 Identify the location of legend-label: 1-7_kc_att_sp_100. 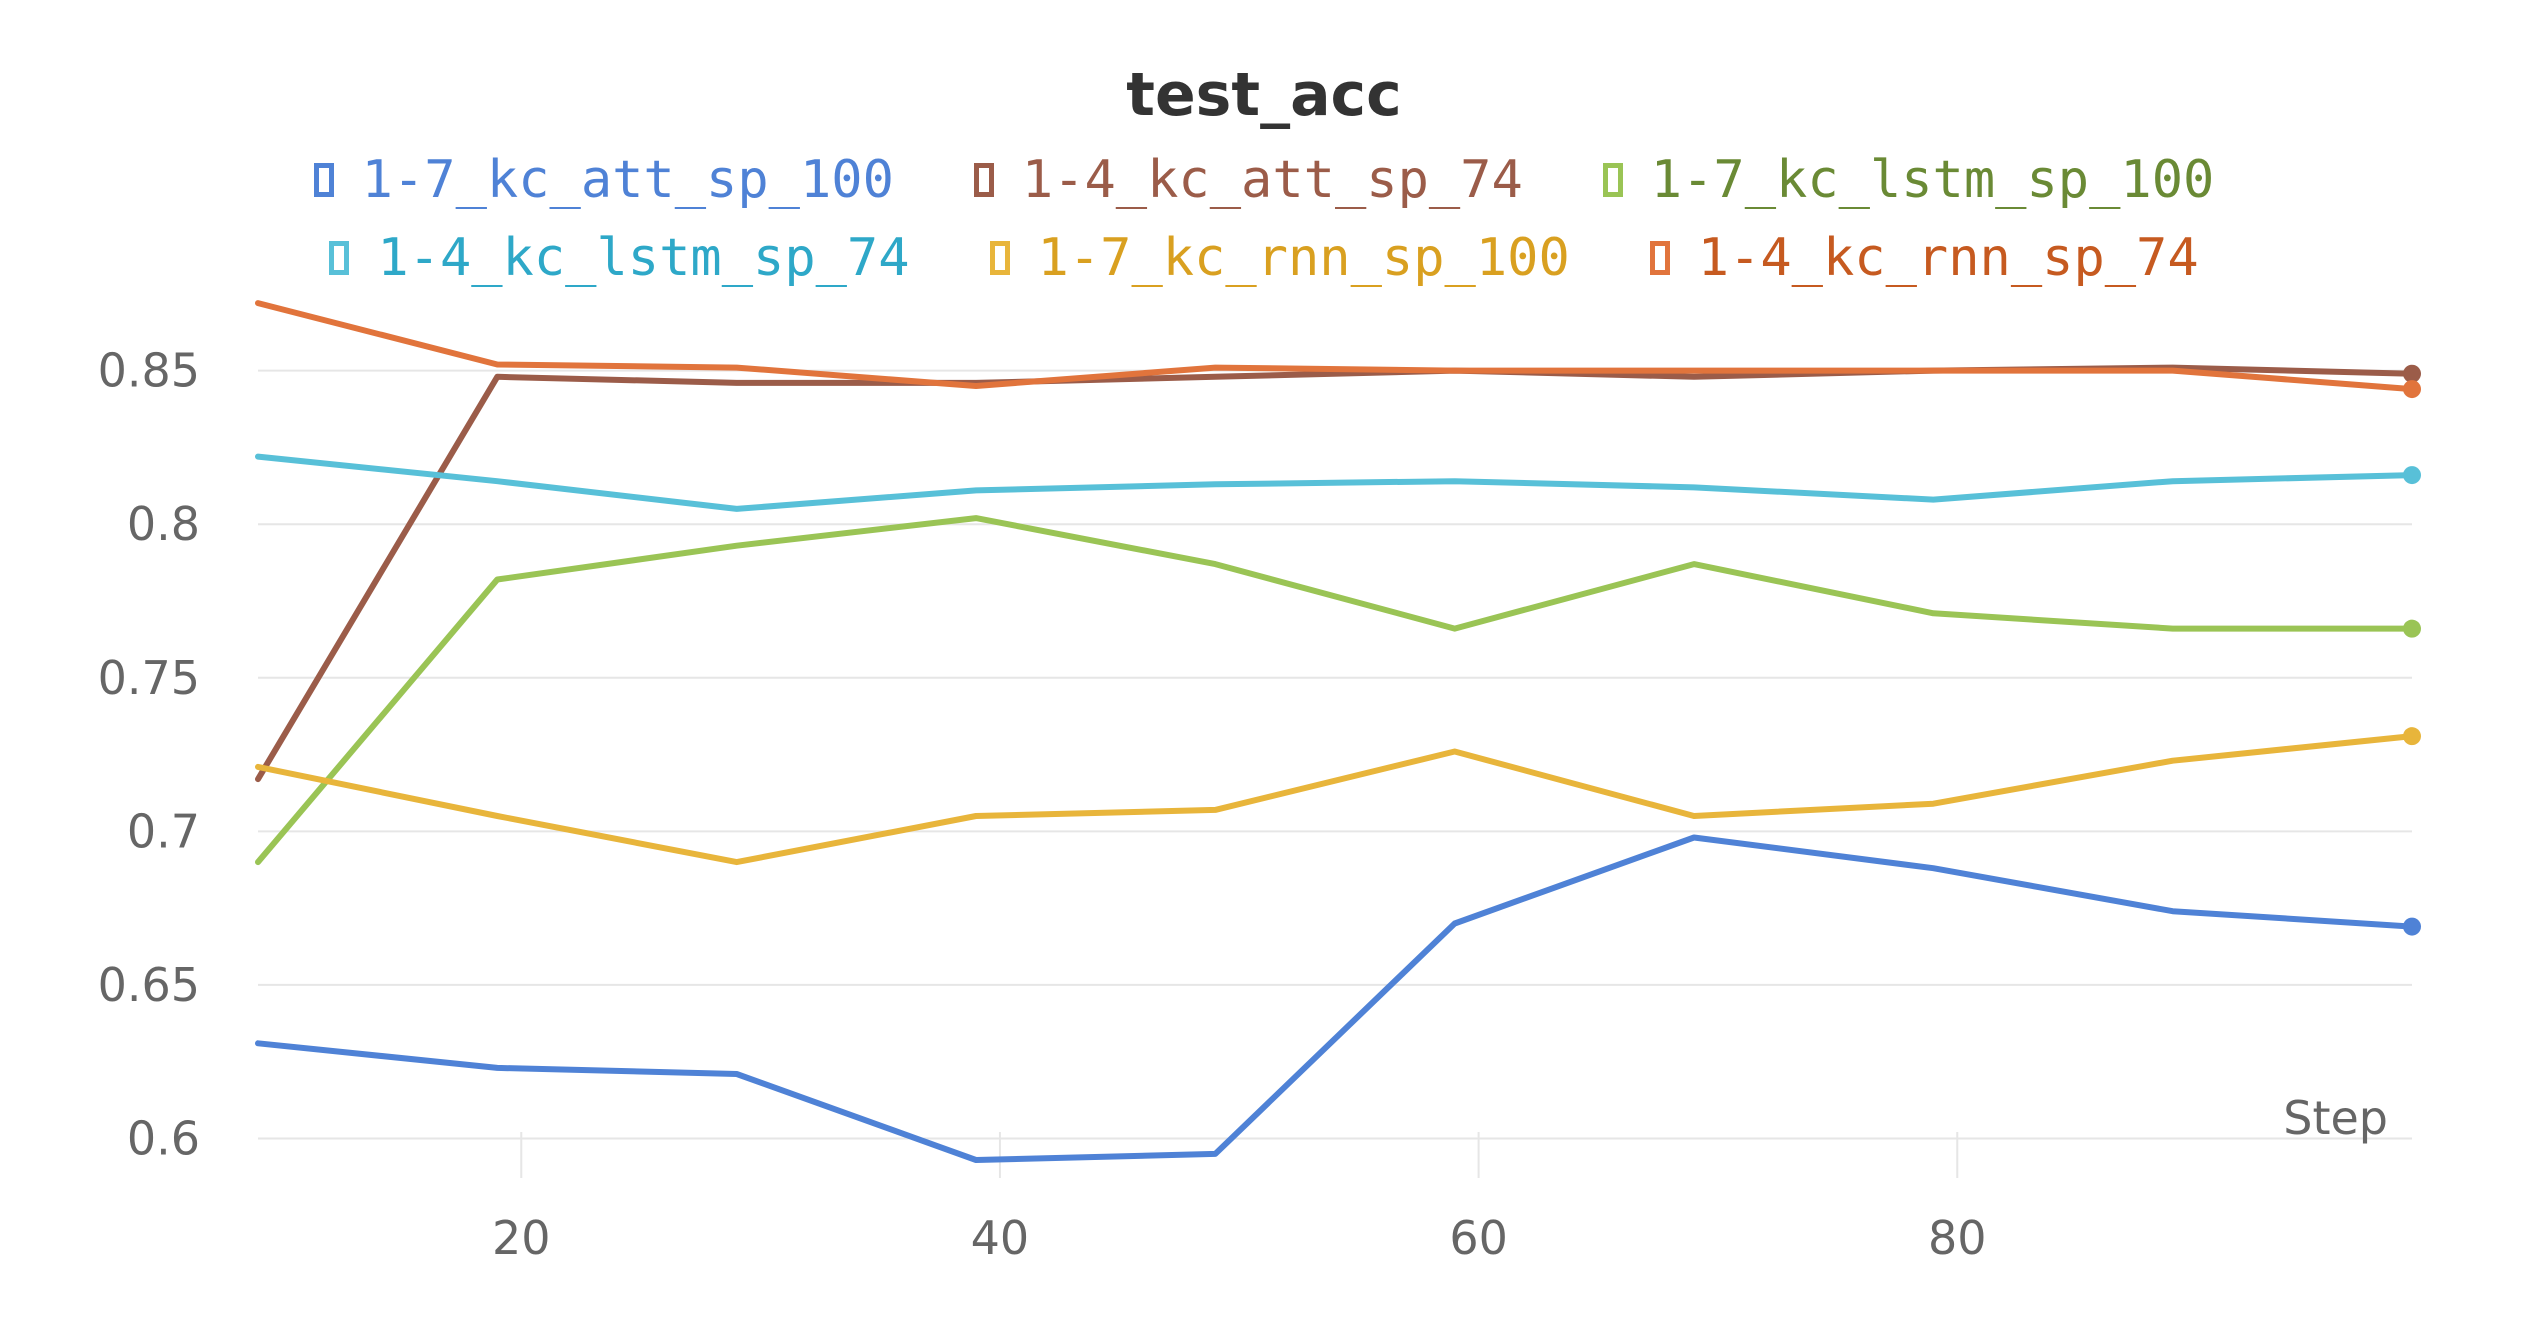
(627, 180).